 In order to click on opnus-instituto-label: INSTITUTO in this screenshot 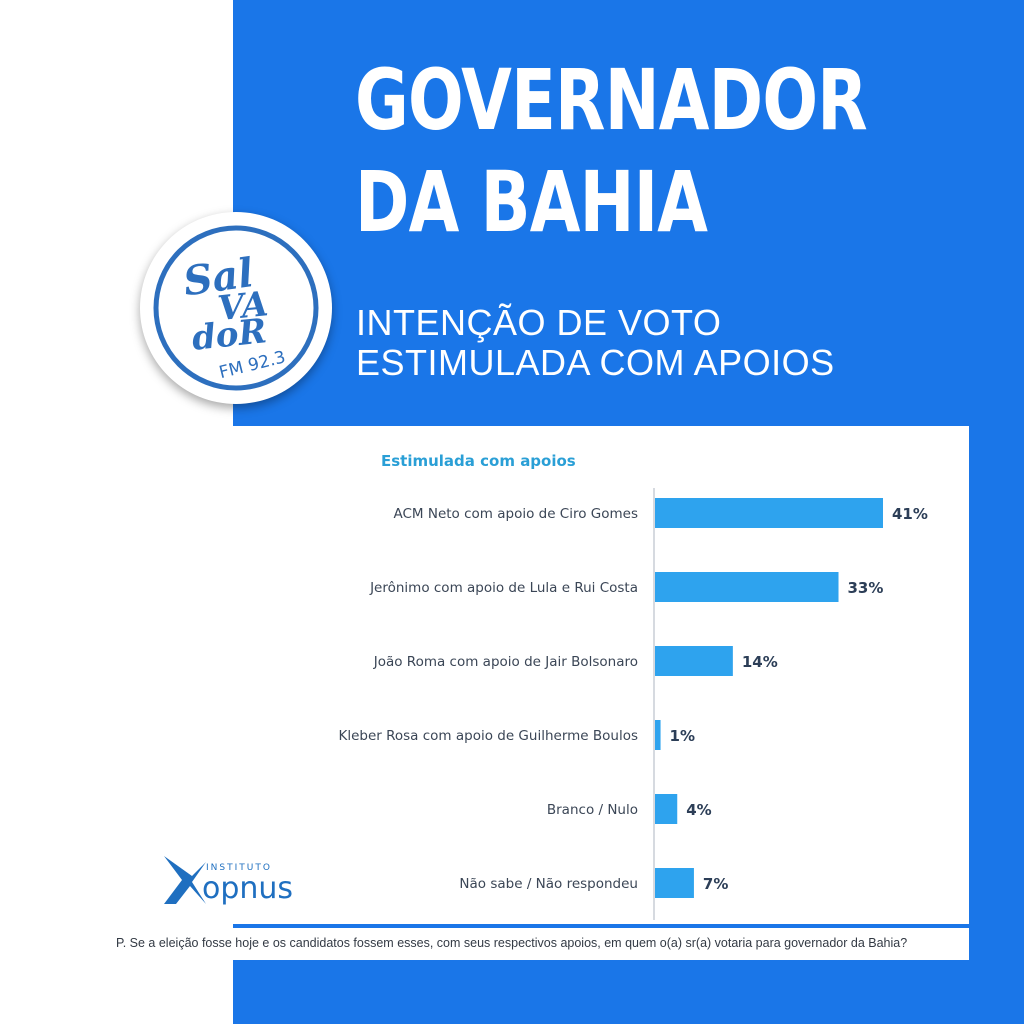, I will do `click(239, 868)`.